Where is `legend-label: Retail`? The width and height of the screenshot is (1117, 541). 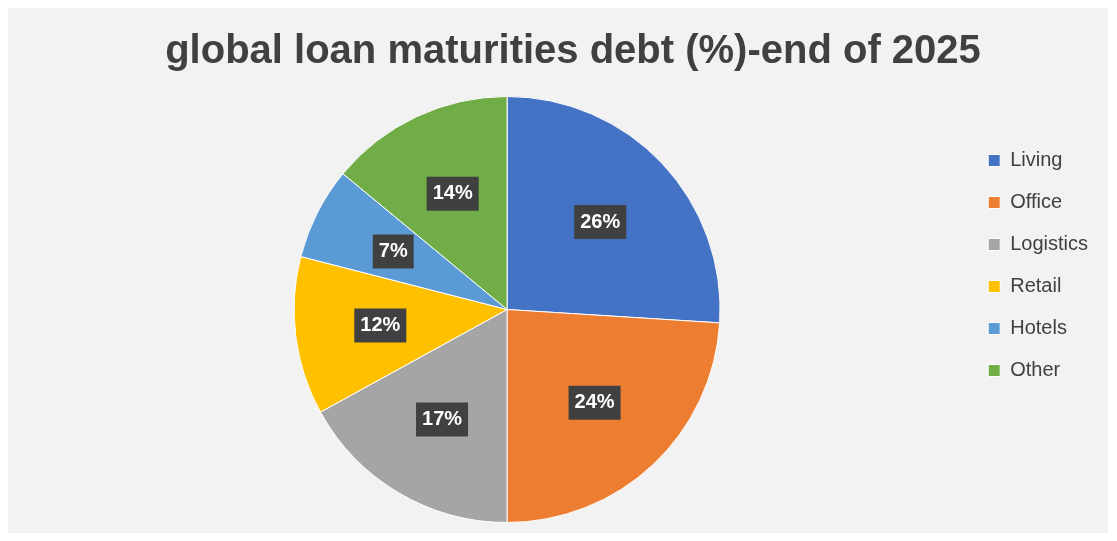 legend-label: Retail is located at coordinates (1036, 285).